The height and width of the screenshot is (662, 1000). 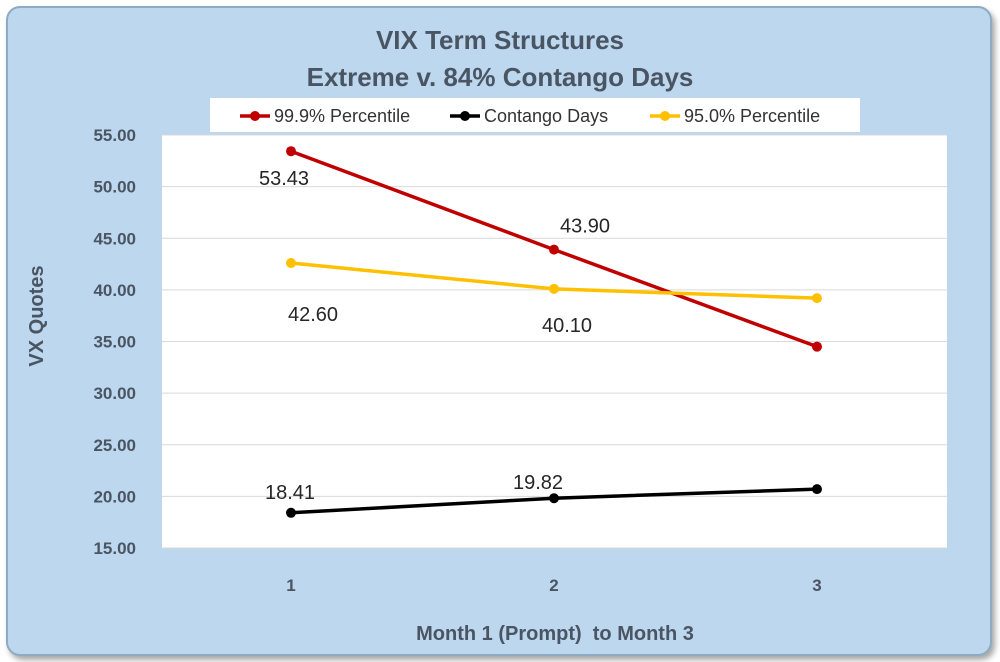 I want to click on legend-label: Contango Days, so click(x=546, y=116).